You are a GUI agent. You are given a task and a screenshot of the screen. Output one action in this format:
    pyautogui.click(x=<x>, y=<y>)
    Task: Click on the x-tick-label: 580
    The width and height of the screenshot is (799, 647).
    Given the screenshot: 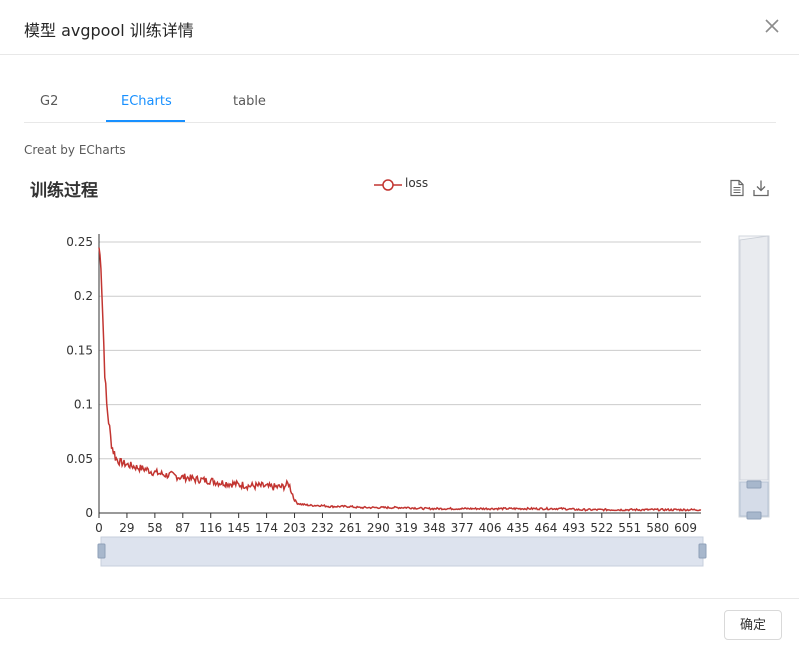 What is the action you would take?
    pyautogui.click(x=657, y=528)
    